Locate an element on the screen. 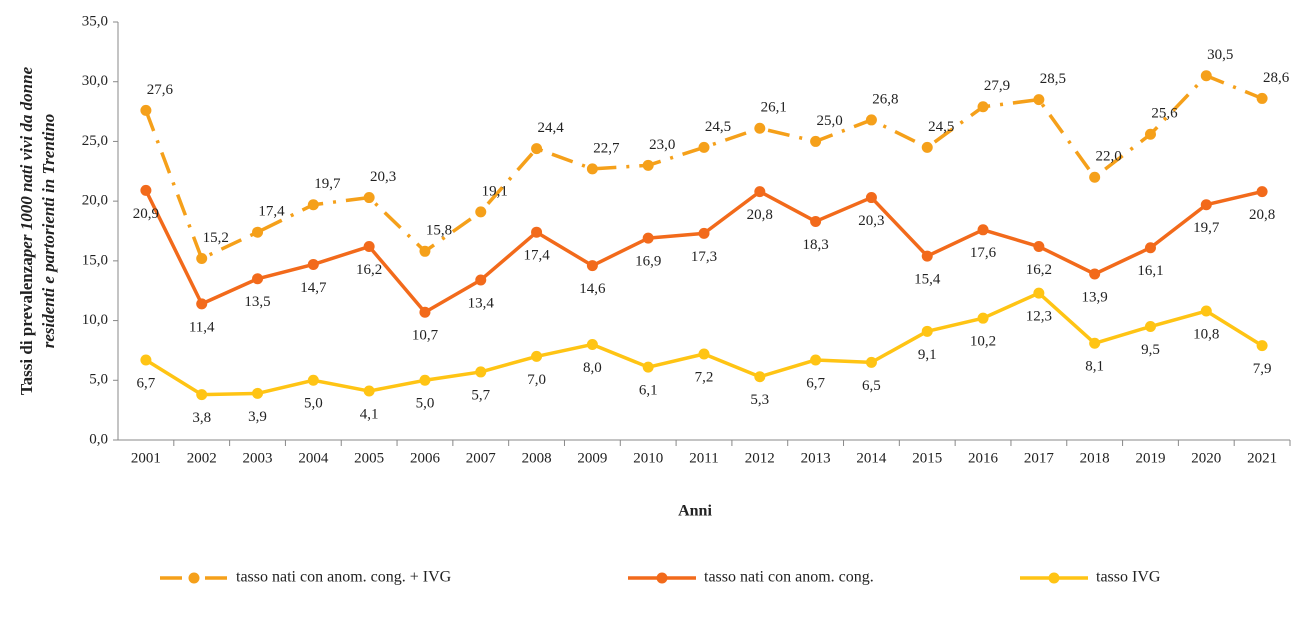 The width and height of the screenshot is (1307, 617). x-tick-label: 2007 is located at coordinates (481, 458).